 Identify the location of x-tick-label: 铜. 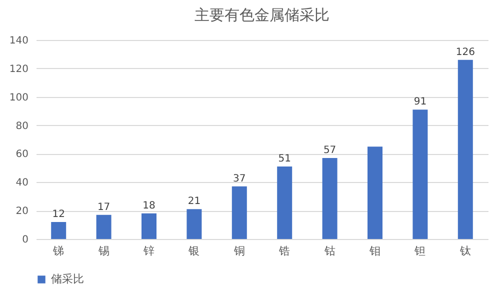
(238, 251).